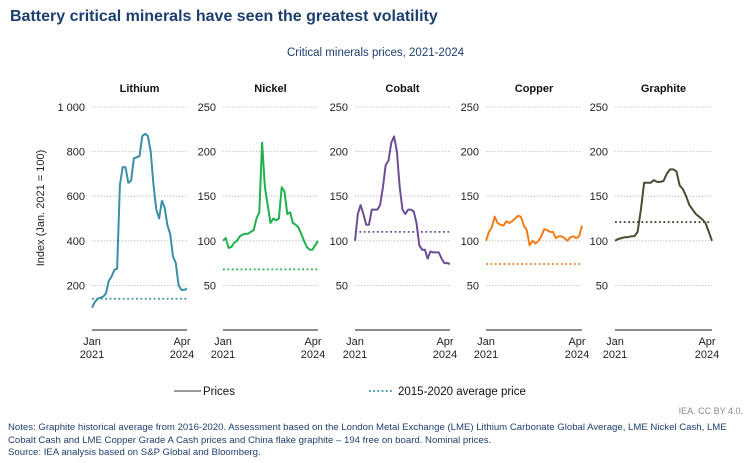 This screenshot has width=751, height=463. What do you see at coordinates (219, 392) in the screenshot?
I see `legend-prices-label: Prices` at bounding box center [219, 392].